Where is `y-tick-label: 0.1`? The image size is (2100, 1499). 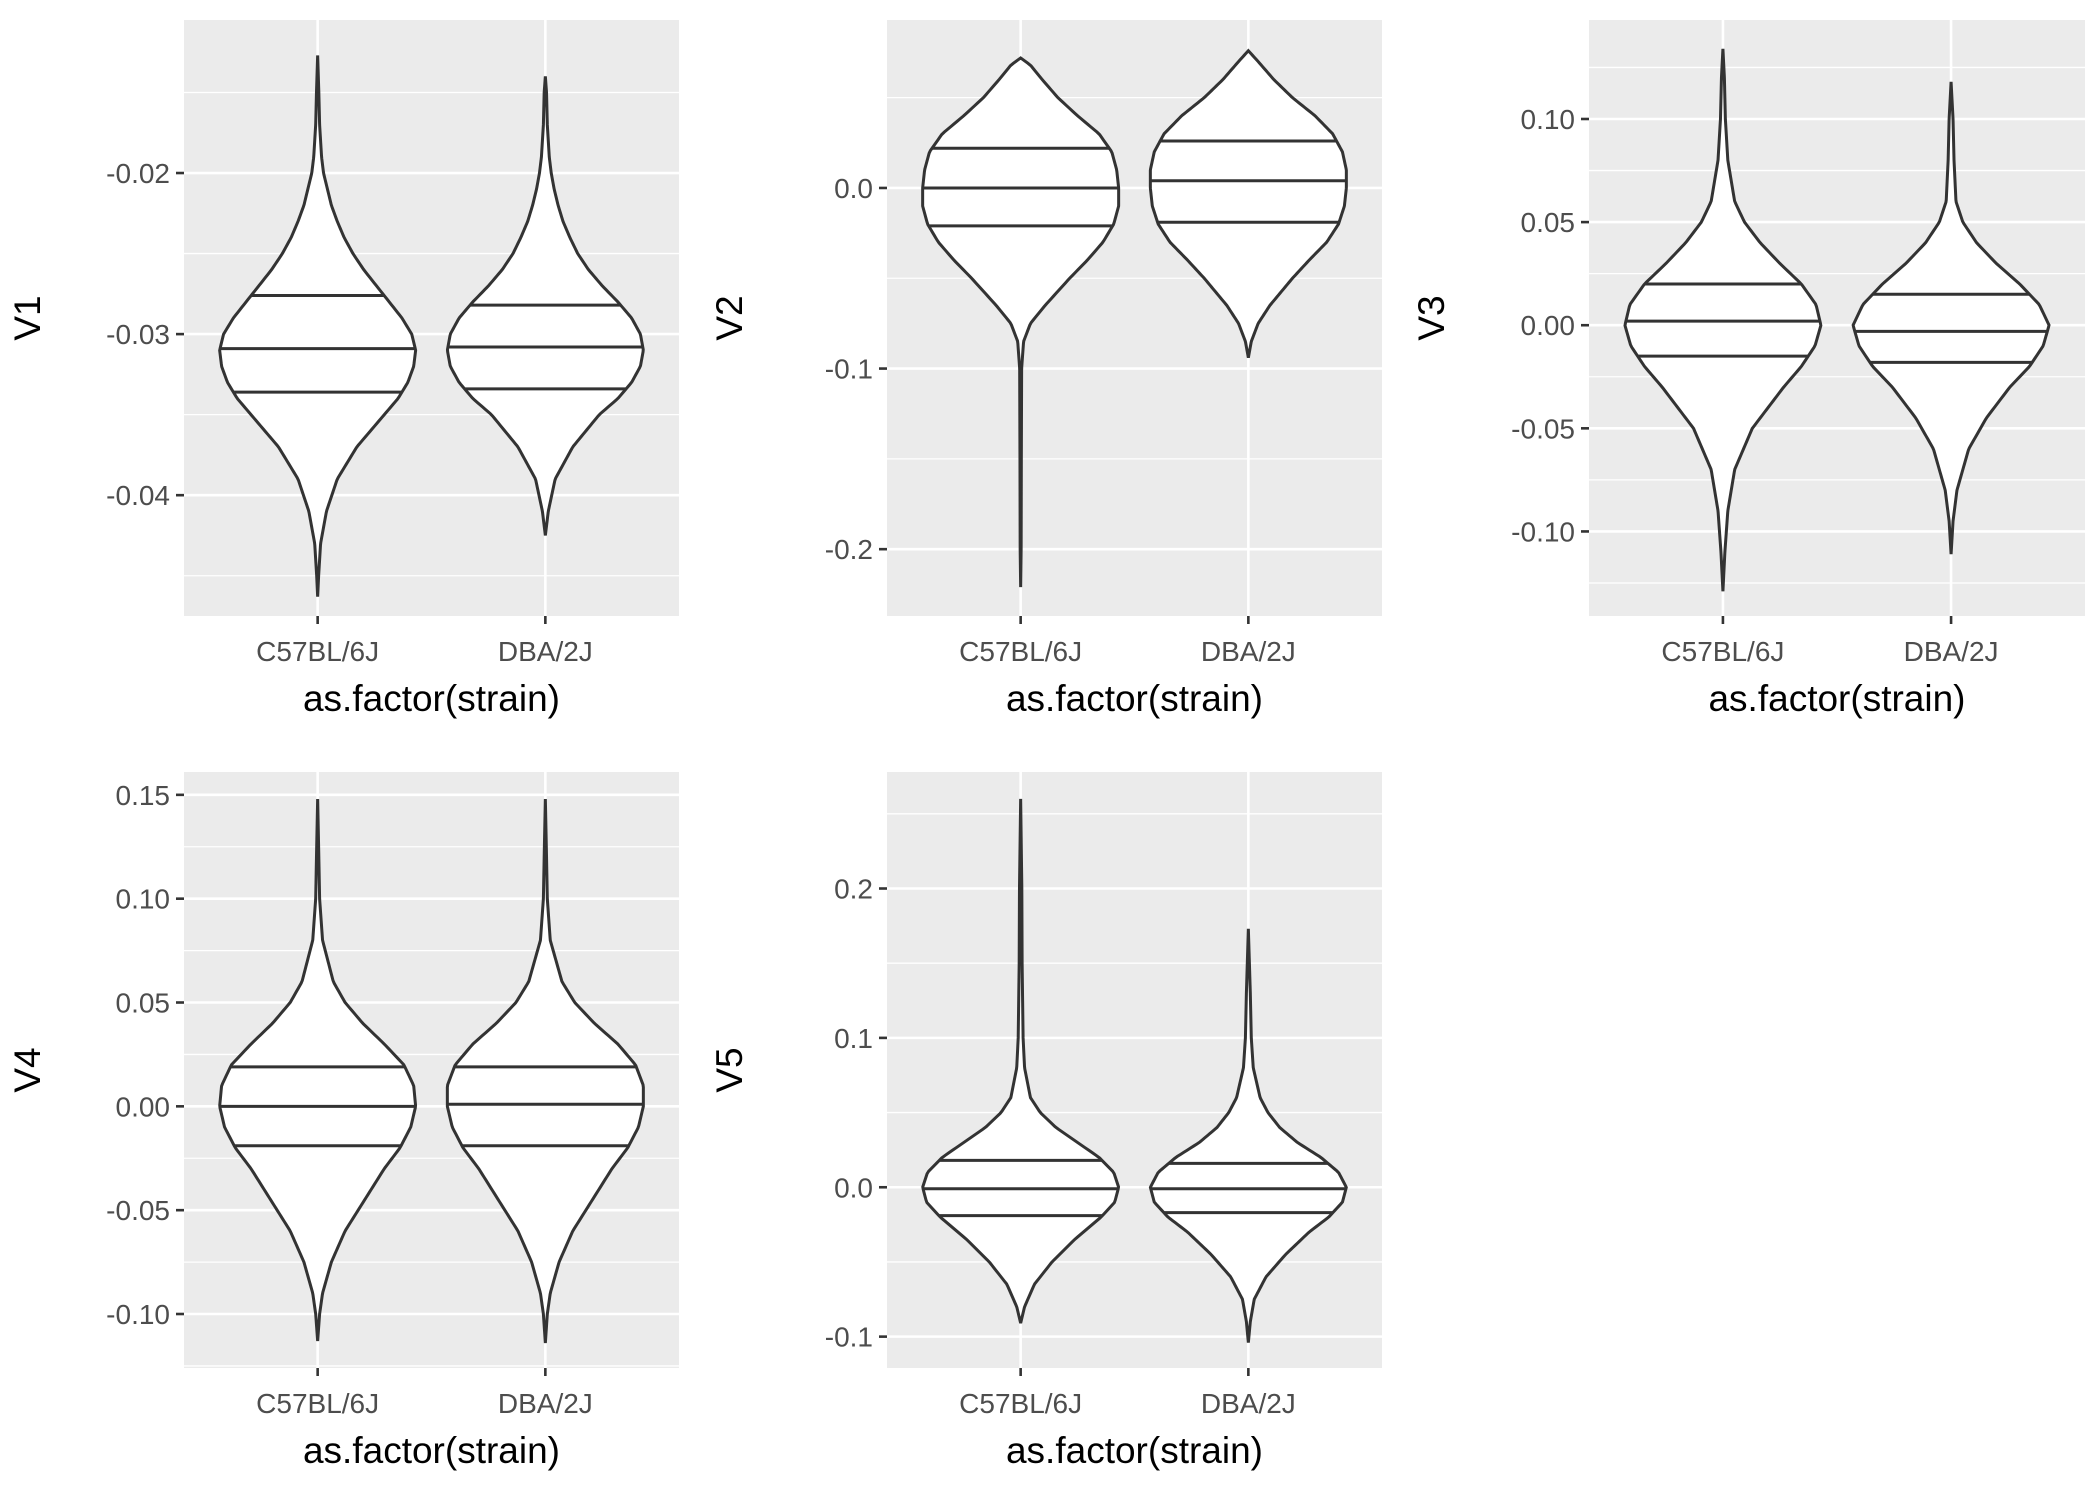 y-tick-label: 0.1 is located at coordinates (853, 1038).